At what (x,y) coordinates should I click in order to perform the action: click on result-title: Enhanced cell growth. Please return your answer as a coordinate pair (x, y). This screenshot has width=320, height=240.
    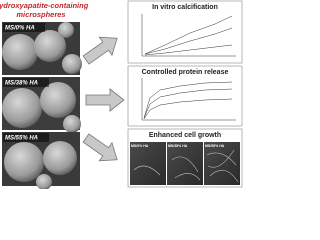
    Looking at the image, I should click on (185, 135).